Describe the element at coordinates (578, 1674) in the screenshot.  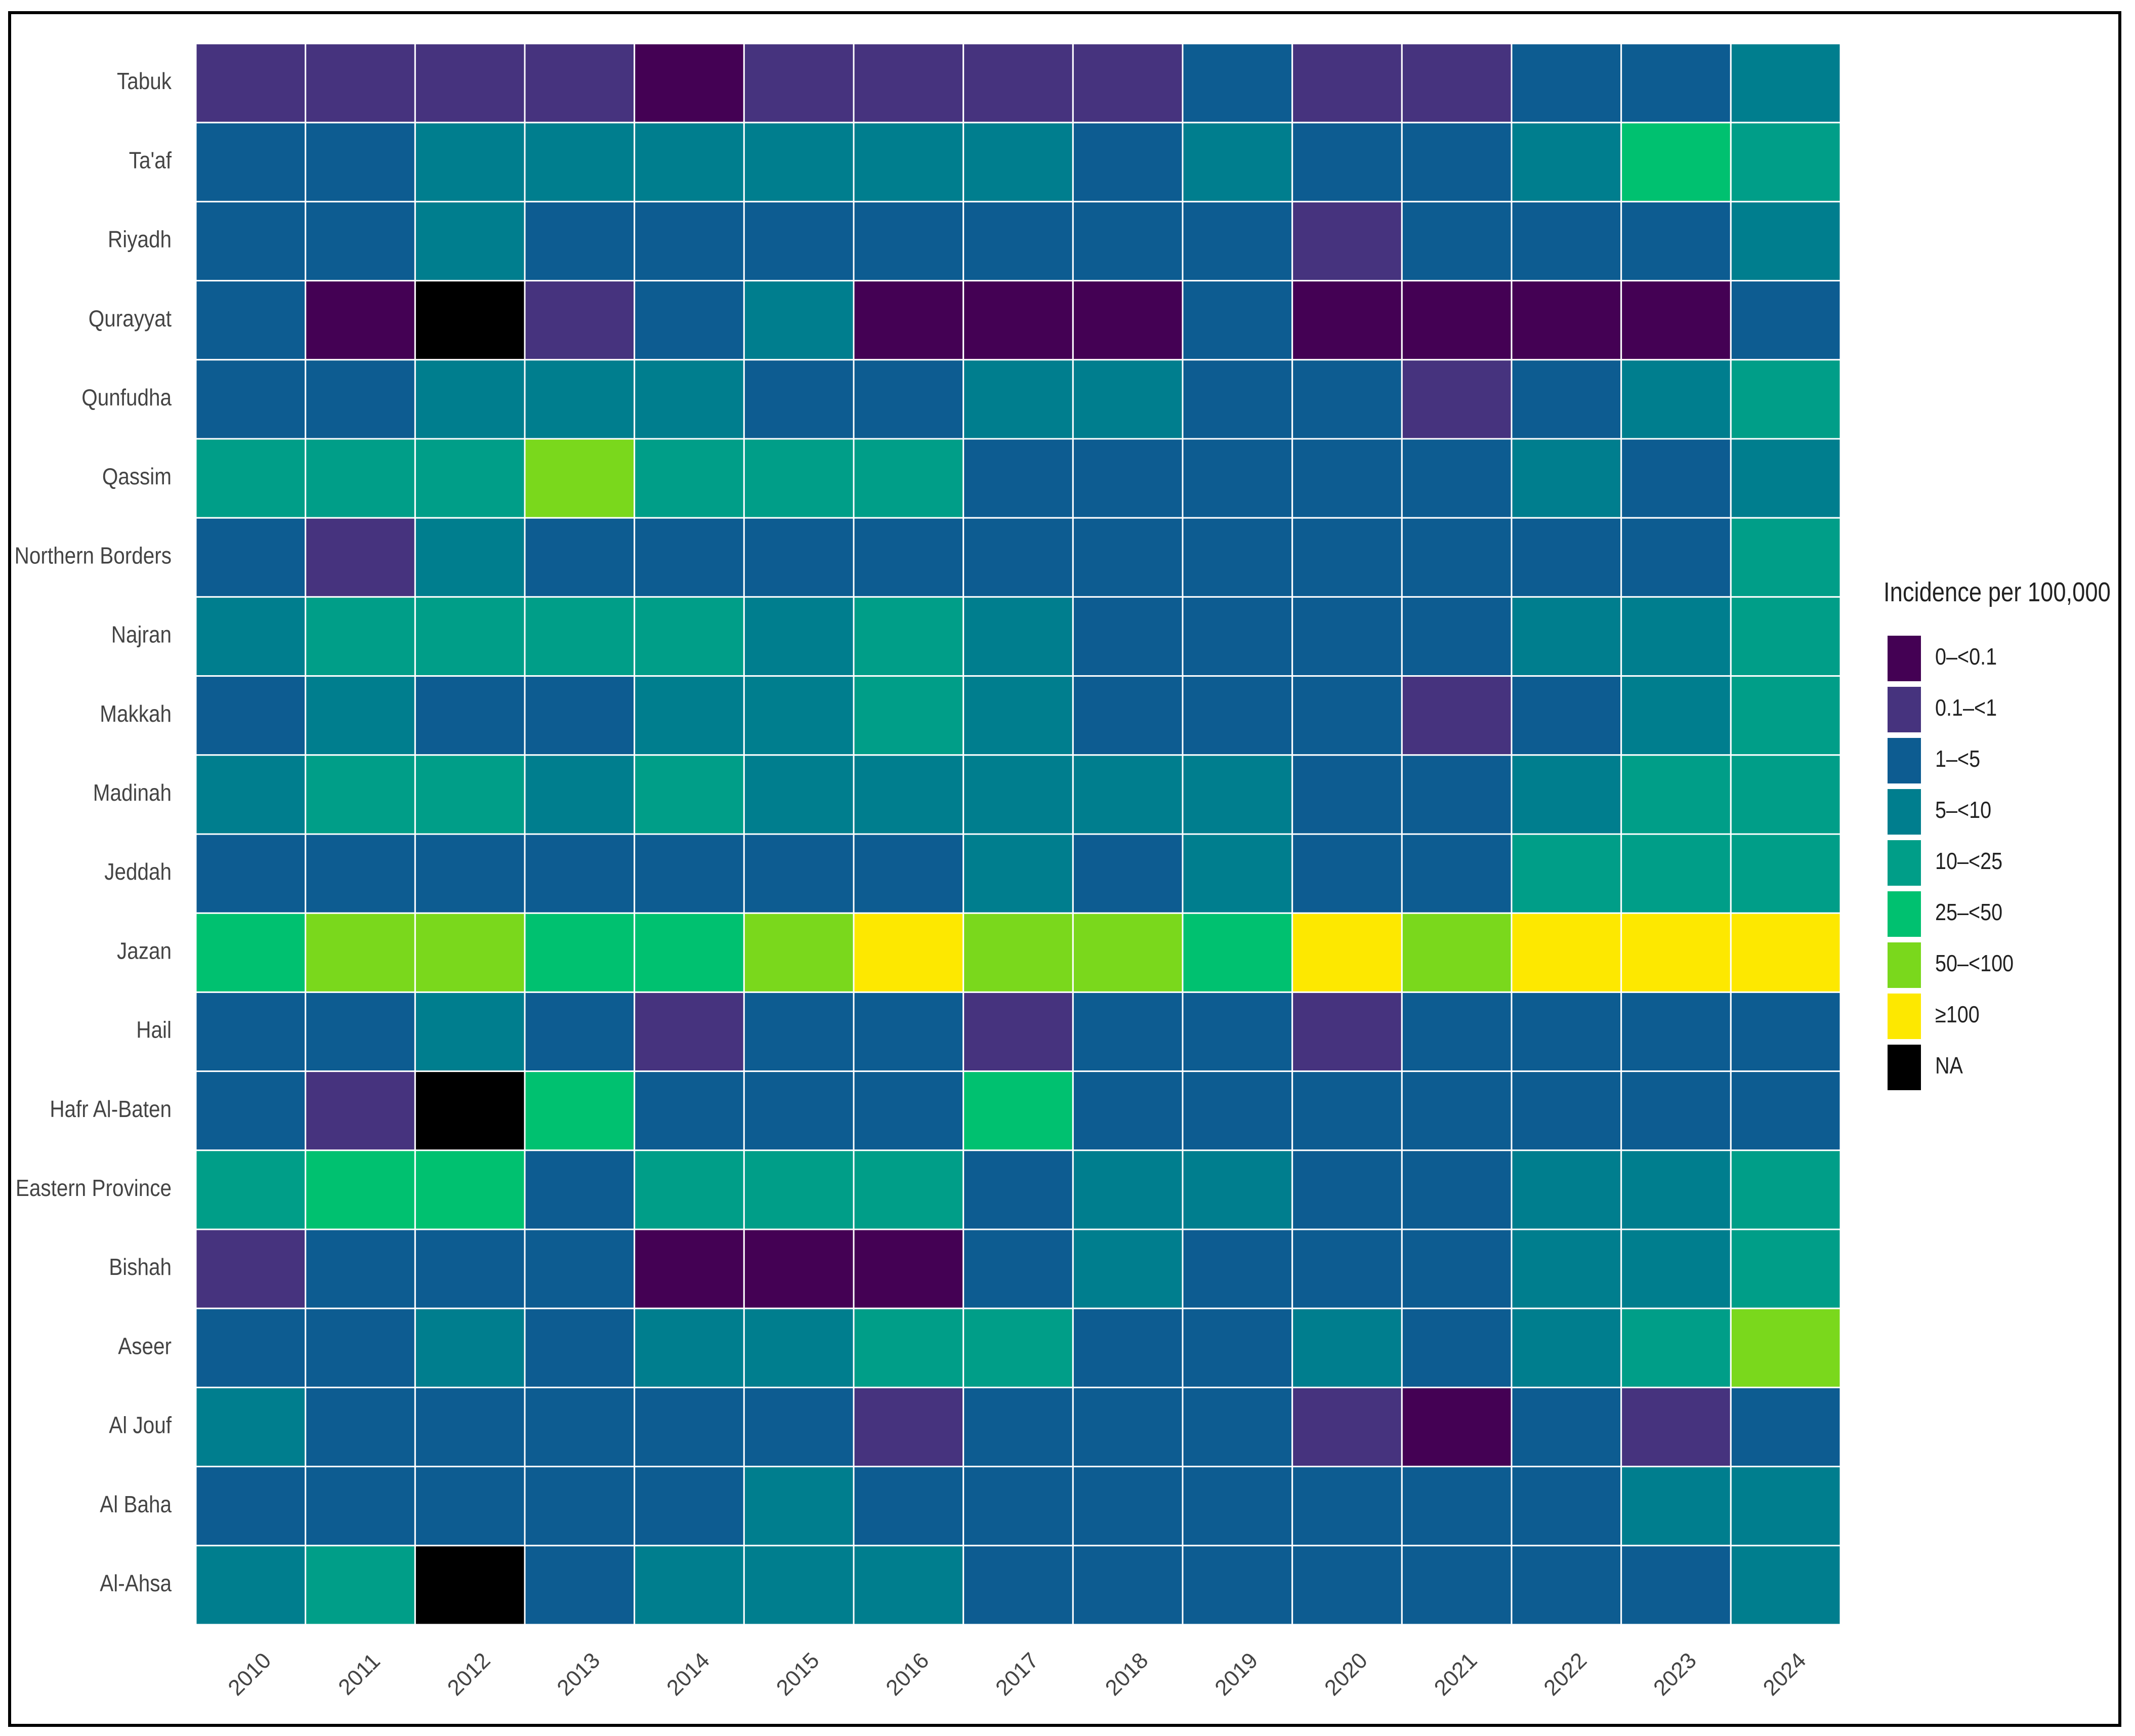
I see `x-tick-label: 2013` at that location.